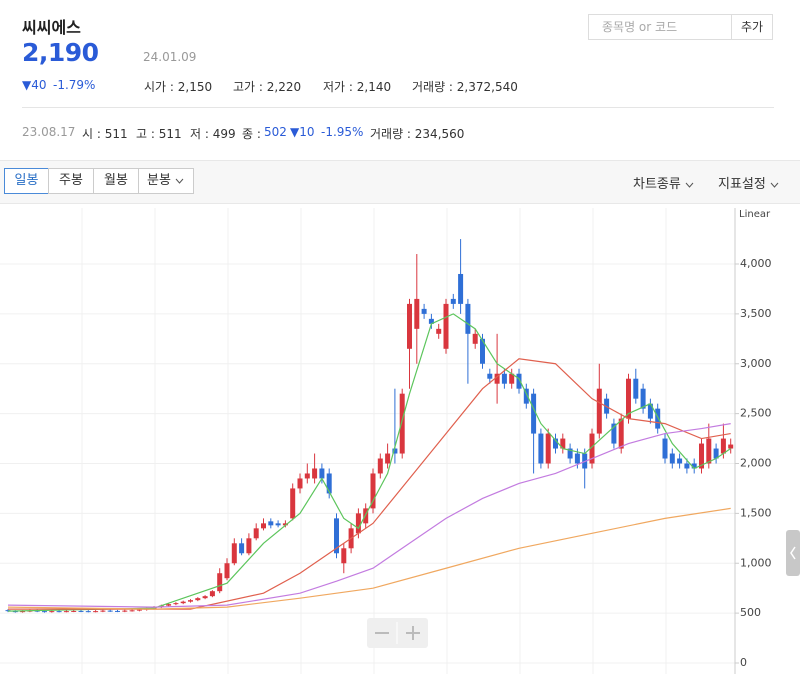 The image size is (800, 674). Describe the element at coordinates (51, 27) in the screenshot. I see `stock-name: 씨씨에스` at that location.